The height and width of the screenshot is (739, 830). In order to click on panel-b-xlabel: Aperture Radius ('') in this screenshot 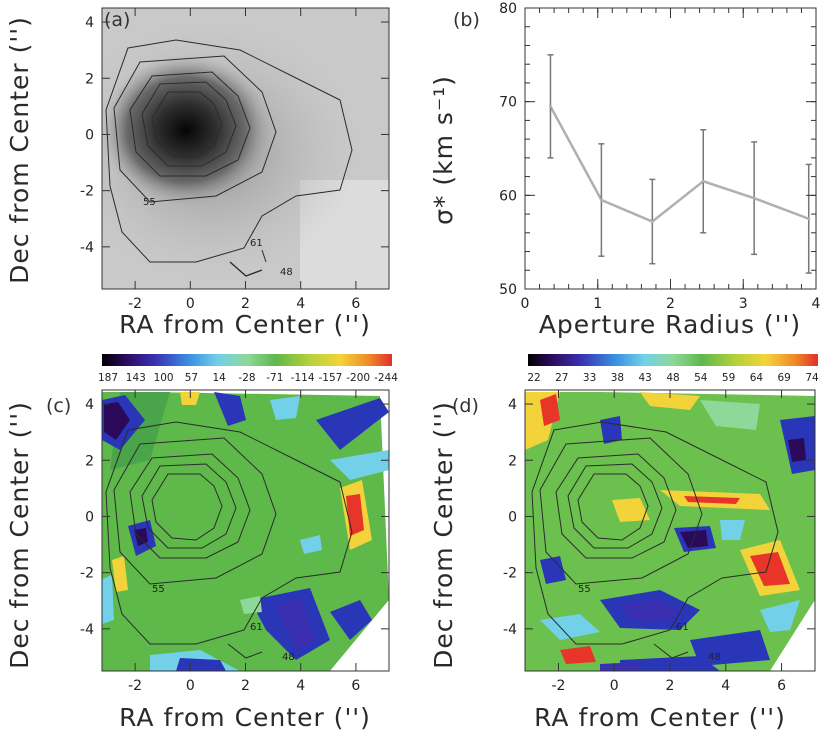, I will do `click(670, 324)`.